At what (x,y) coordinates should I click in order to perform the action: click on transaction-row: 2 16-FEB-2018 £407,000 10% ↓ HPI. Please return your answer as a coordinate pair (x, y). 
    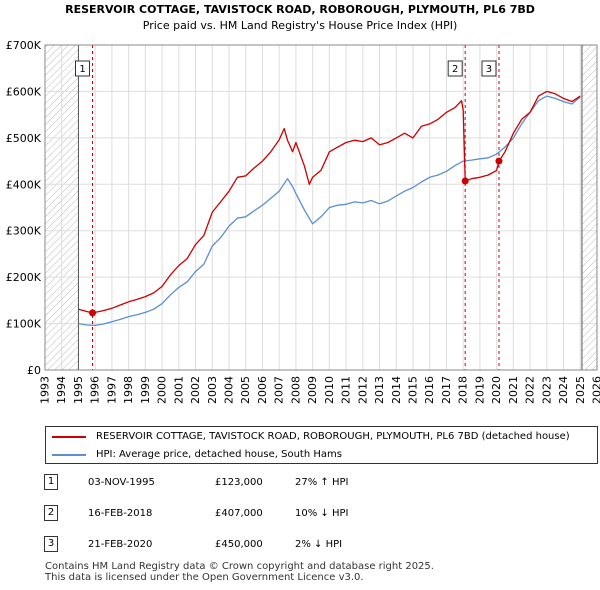
    Looking at the image, I should click on (300, 514).